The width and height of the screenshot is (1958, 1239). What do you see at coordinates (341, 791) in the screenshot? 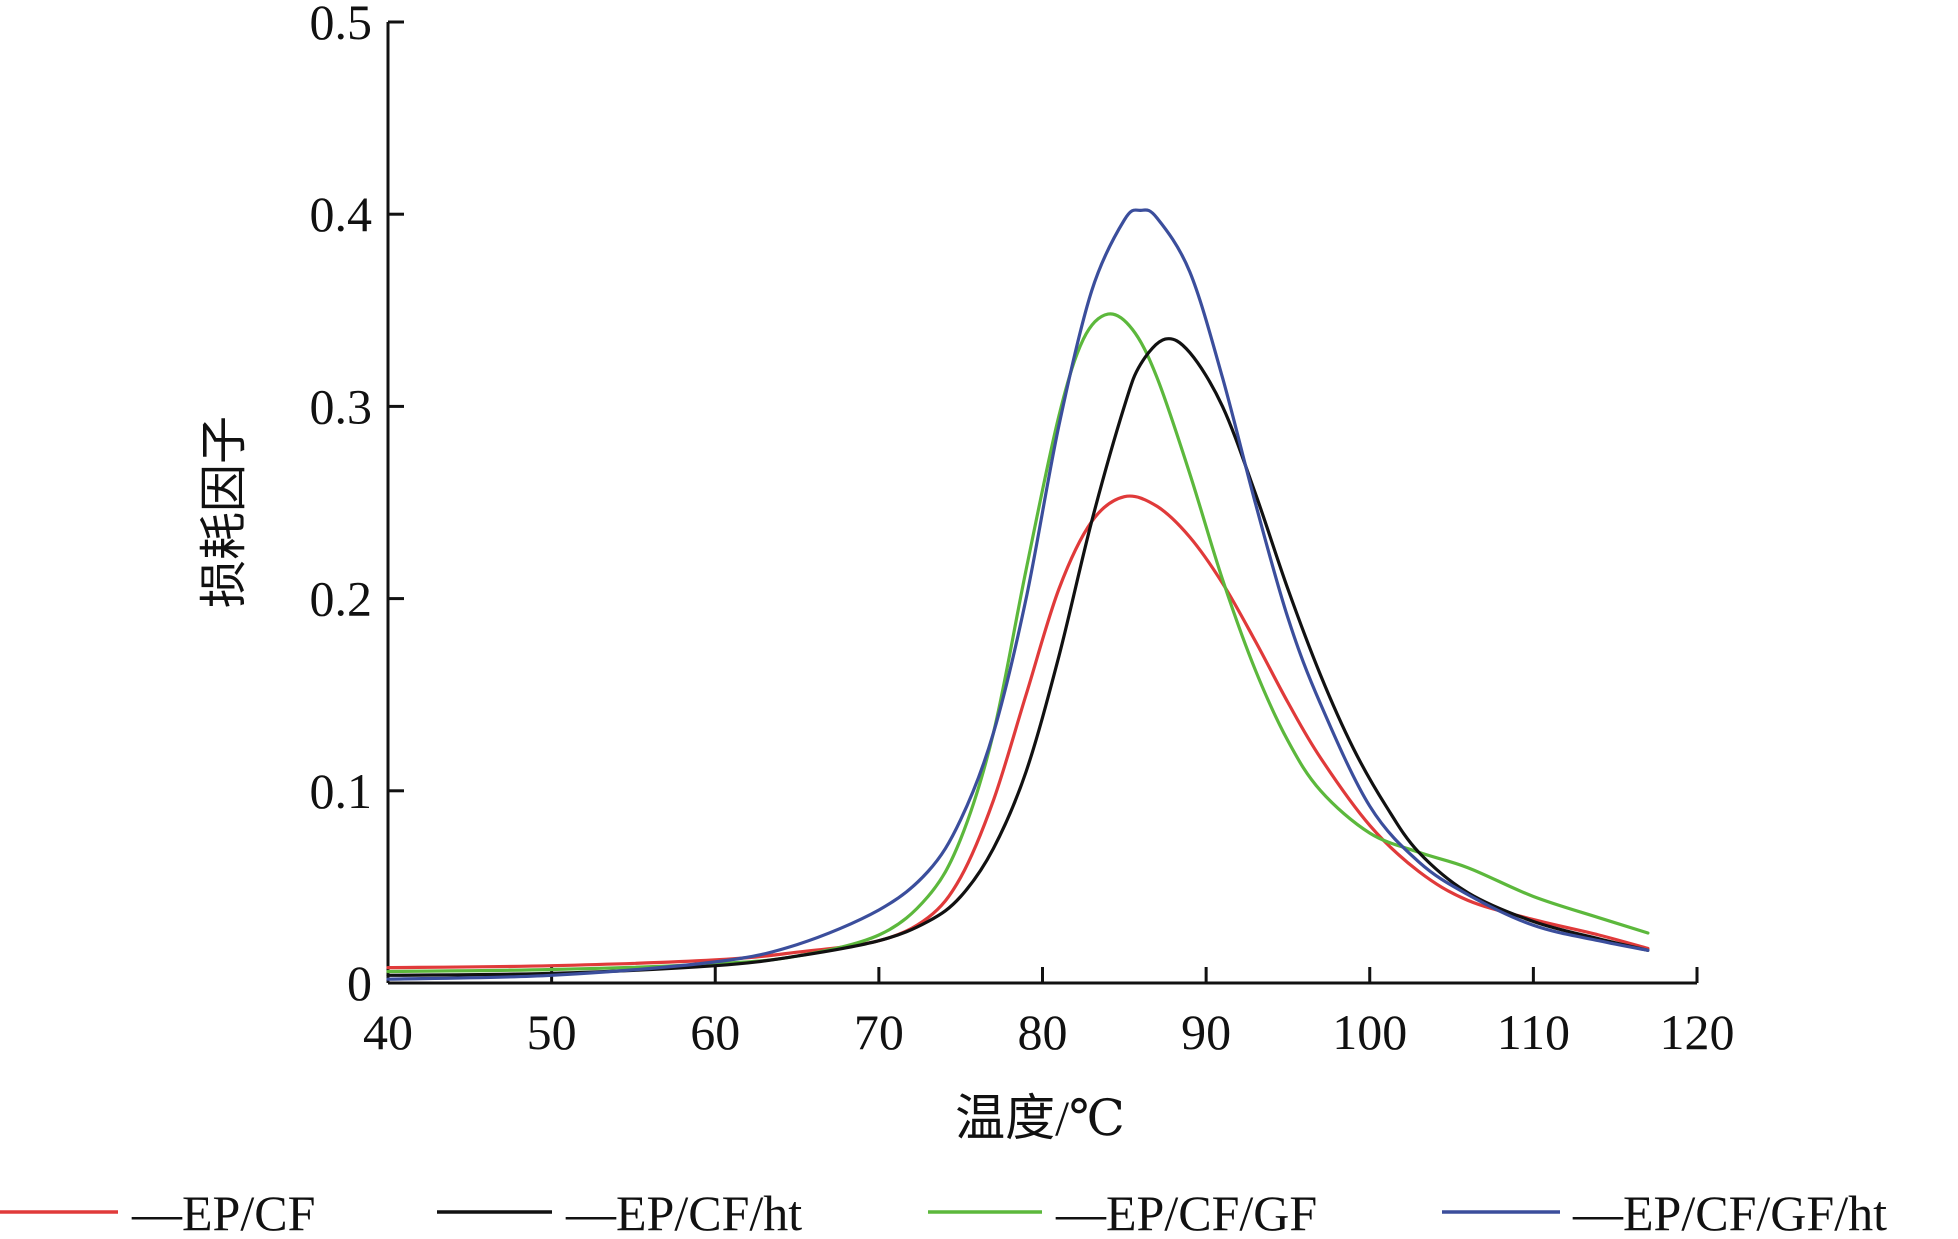
I see `y-tick-label: 0.1` at bounding box center [341, 791].